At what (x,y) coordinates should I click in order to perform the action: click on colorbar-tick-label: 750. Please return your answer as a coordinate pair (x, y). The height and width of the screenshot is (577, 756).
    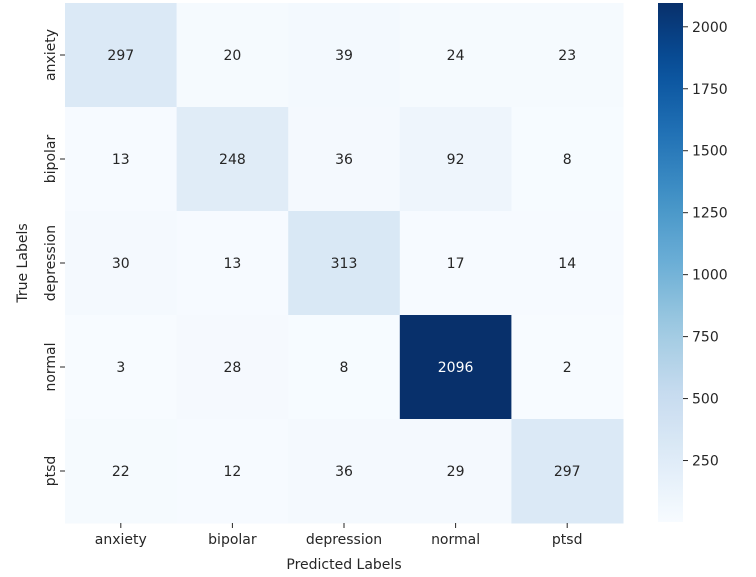
    Looking at the image, I should click on (705, 338).